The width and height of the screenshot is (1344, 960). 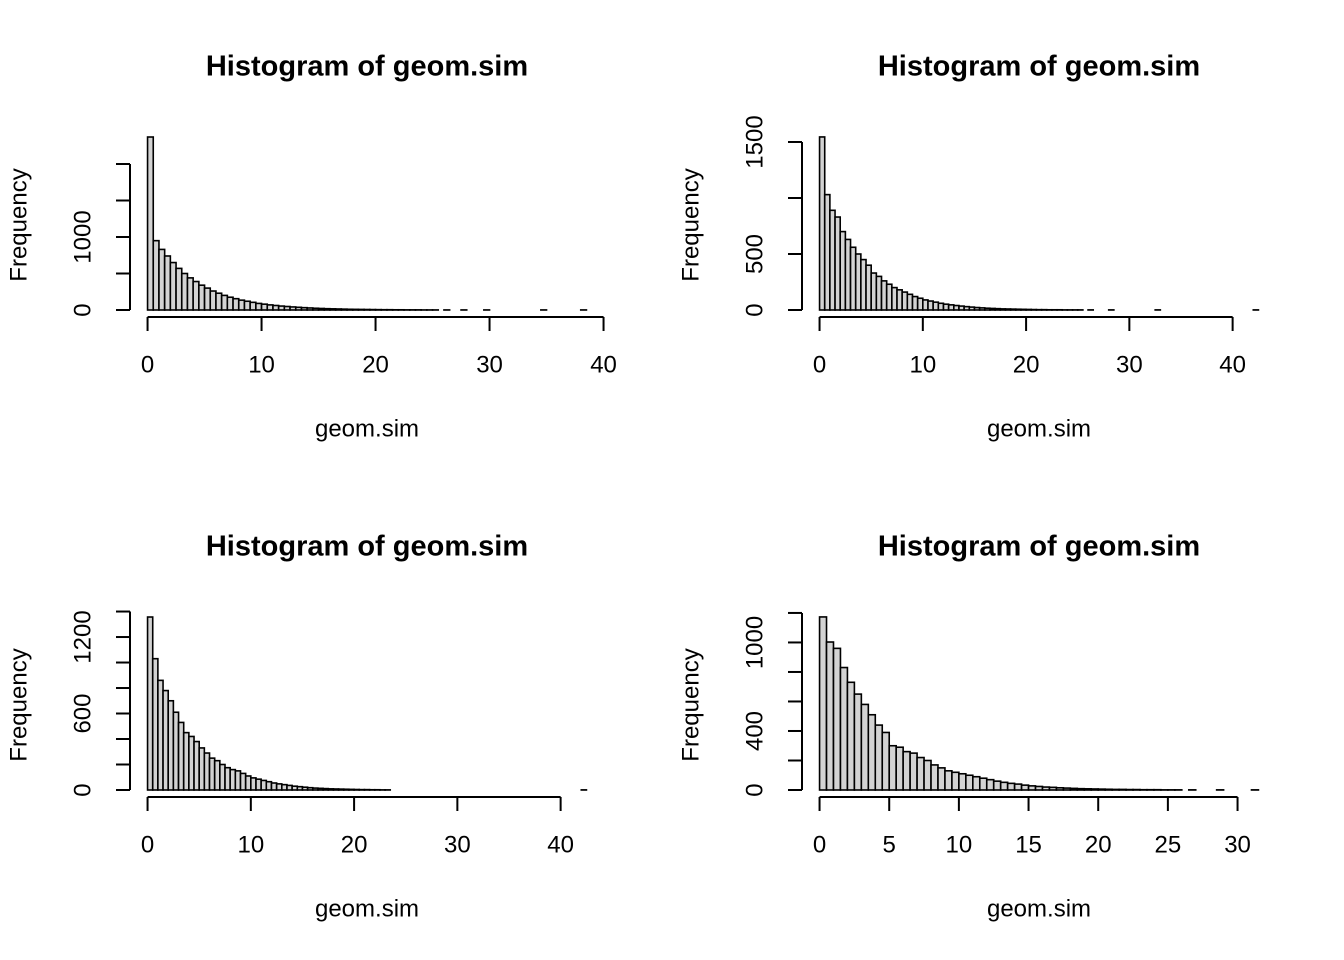 What do you see at coordinates (1168, 844) in the screenshot?
I see `x-tick-label: 25` at bounding box center [1168, 844].